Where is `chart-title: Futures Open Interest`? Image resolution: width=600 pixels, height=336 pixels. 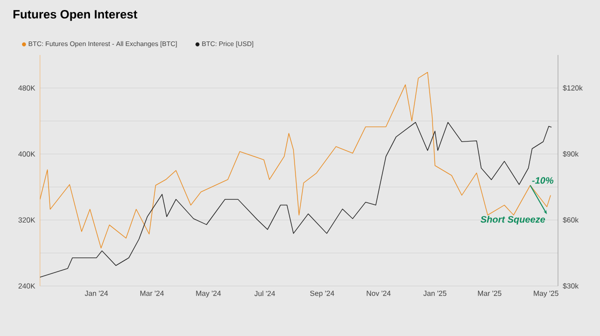 chart-title: Futures Open Interest is located at coordinates (76, 15).